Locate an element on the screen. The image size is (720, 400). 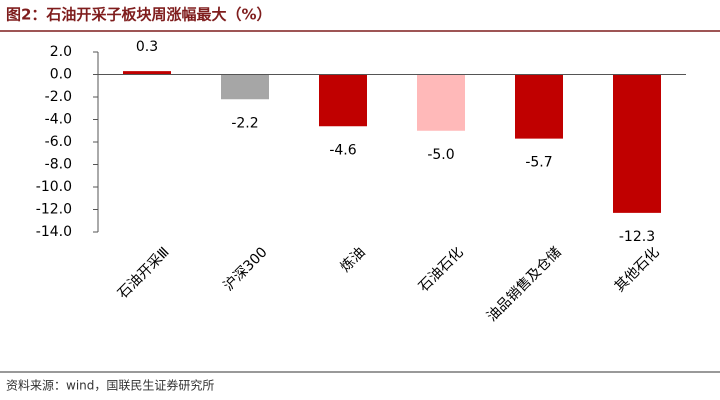
value-label: -4.6 is located at coordinates (342, 150).